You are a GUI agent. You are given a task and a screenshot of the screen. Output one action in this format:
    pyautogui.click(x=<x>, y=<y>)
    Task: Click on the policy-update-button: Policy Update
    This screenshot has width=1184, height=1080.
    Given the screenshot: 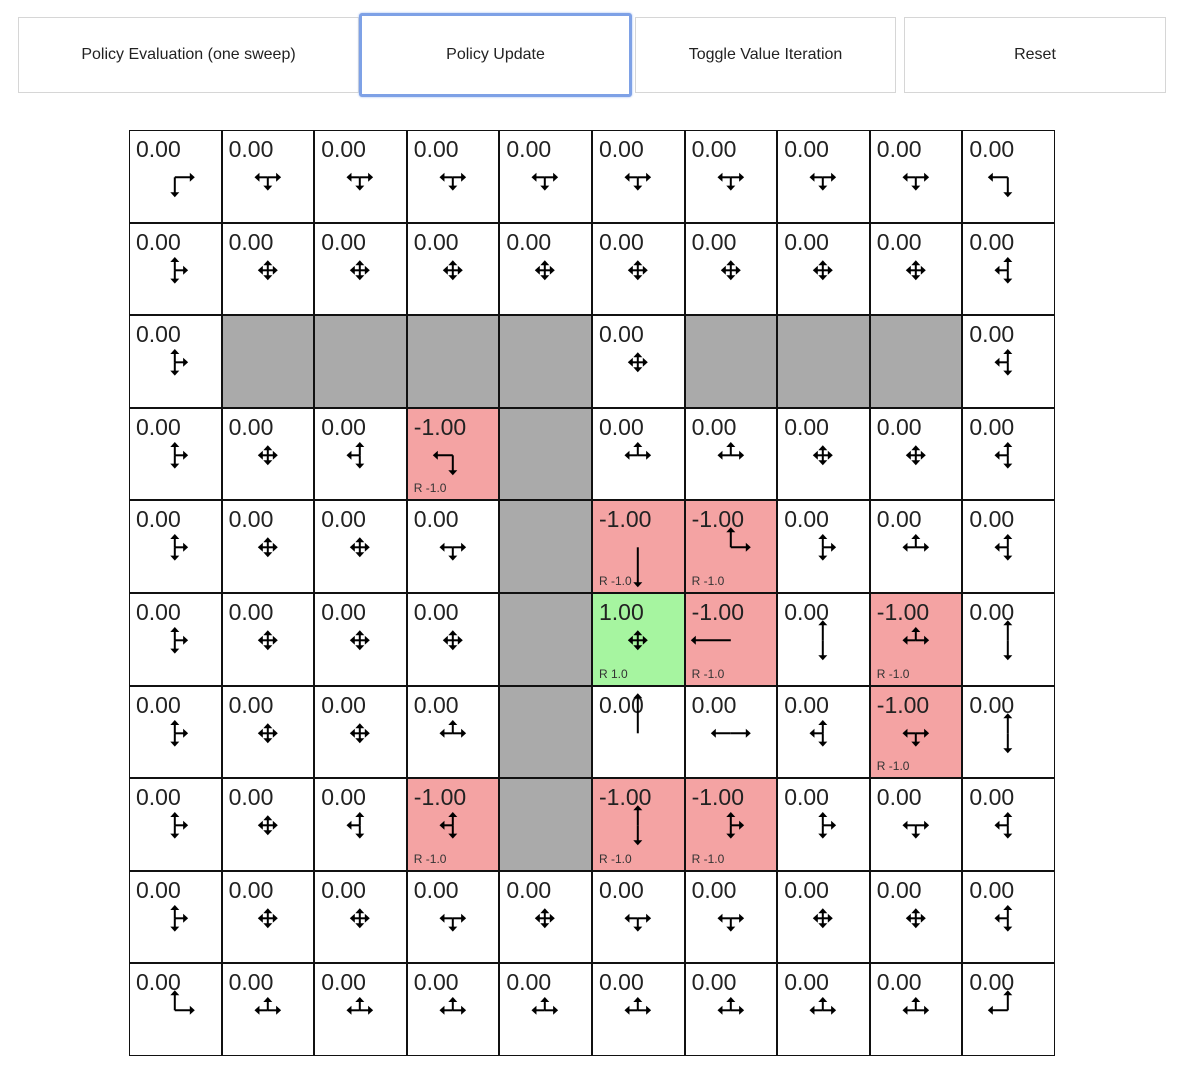 What is the action you would take?
    pyautogui.click(x=495, y=55)
    